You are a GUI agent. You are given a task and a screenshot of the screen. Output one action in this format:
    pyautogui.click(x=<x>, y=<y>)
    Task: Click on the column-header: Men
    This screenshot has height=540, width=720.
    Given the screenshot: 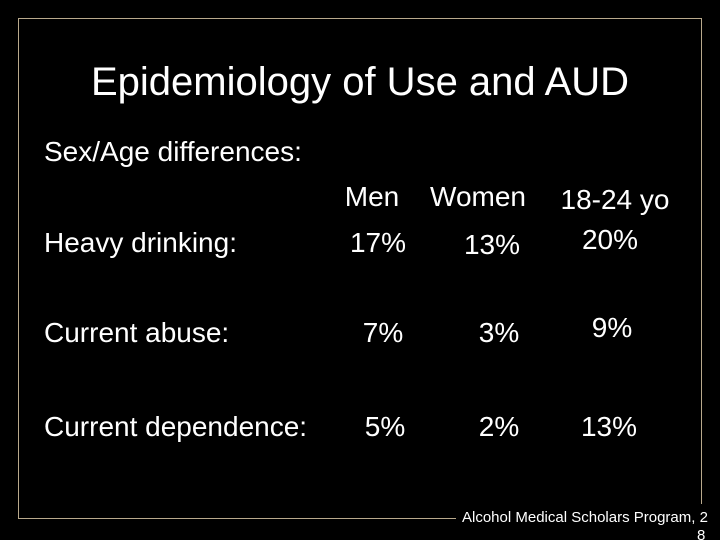 What is the action you would take?
    pyautogui.click(x=372, y=196)
    